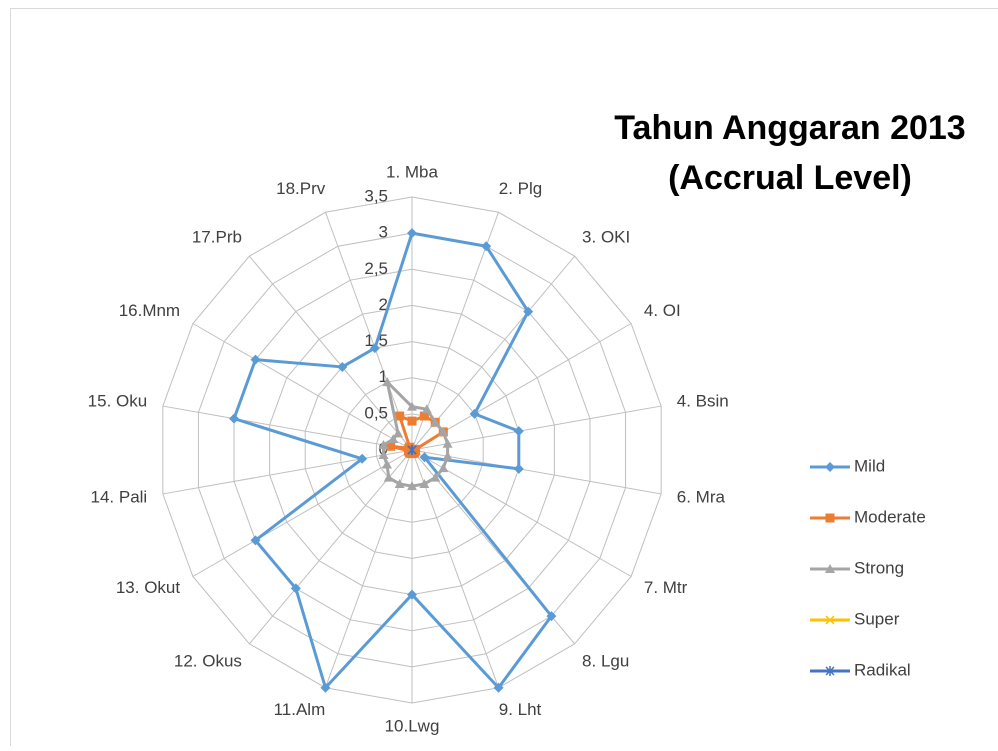 The height and width of the screenshot is (751, 998). What do you see at coordinates (701, 497) in the screenshot?
I see `category-label: 6. Mra` at bounding box center [701, 497].